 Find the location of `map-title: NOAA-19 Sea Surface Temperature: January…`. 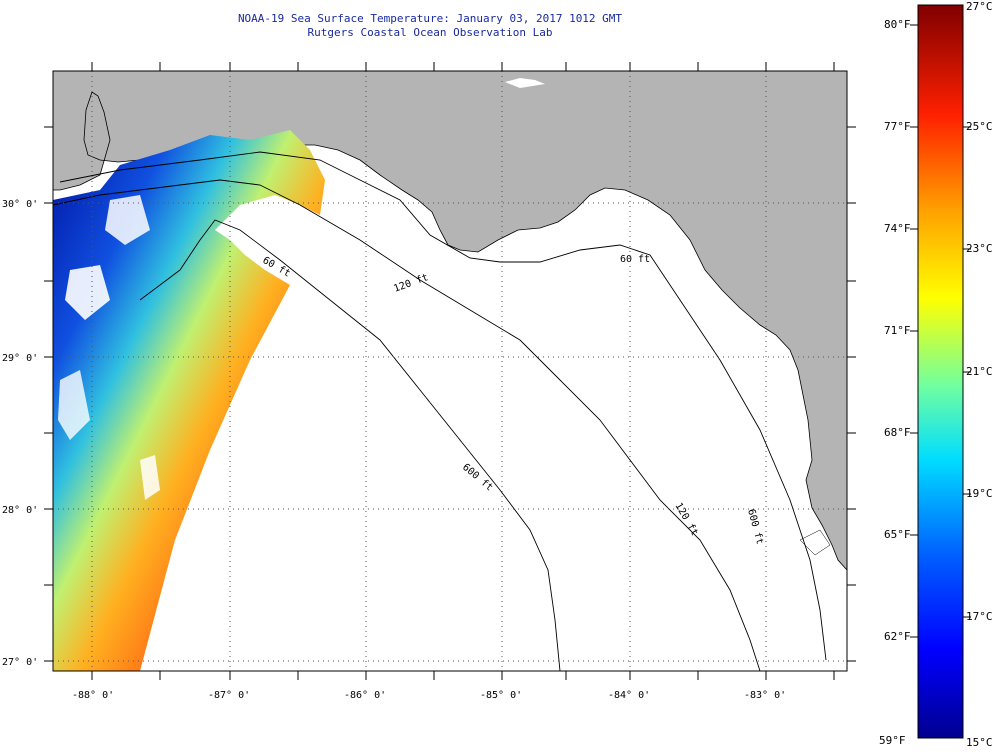

map-title: NOAA-19 Sea Surface Temperature: January… is located at coordinates (430, 18).